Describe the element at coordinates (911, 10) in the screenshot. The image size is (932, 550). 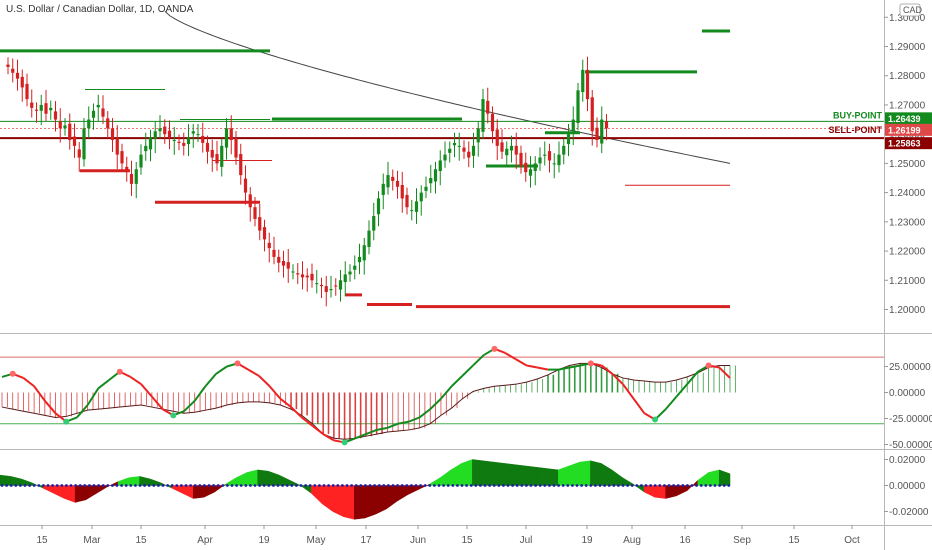
I see `currency-badge: CAD` at that location.